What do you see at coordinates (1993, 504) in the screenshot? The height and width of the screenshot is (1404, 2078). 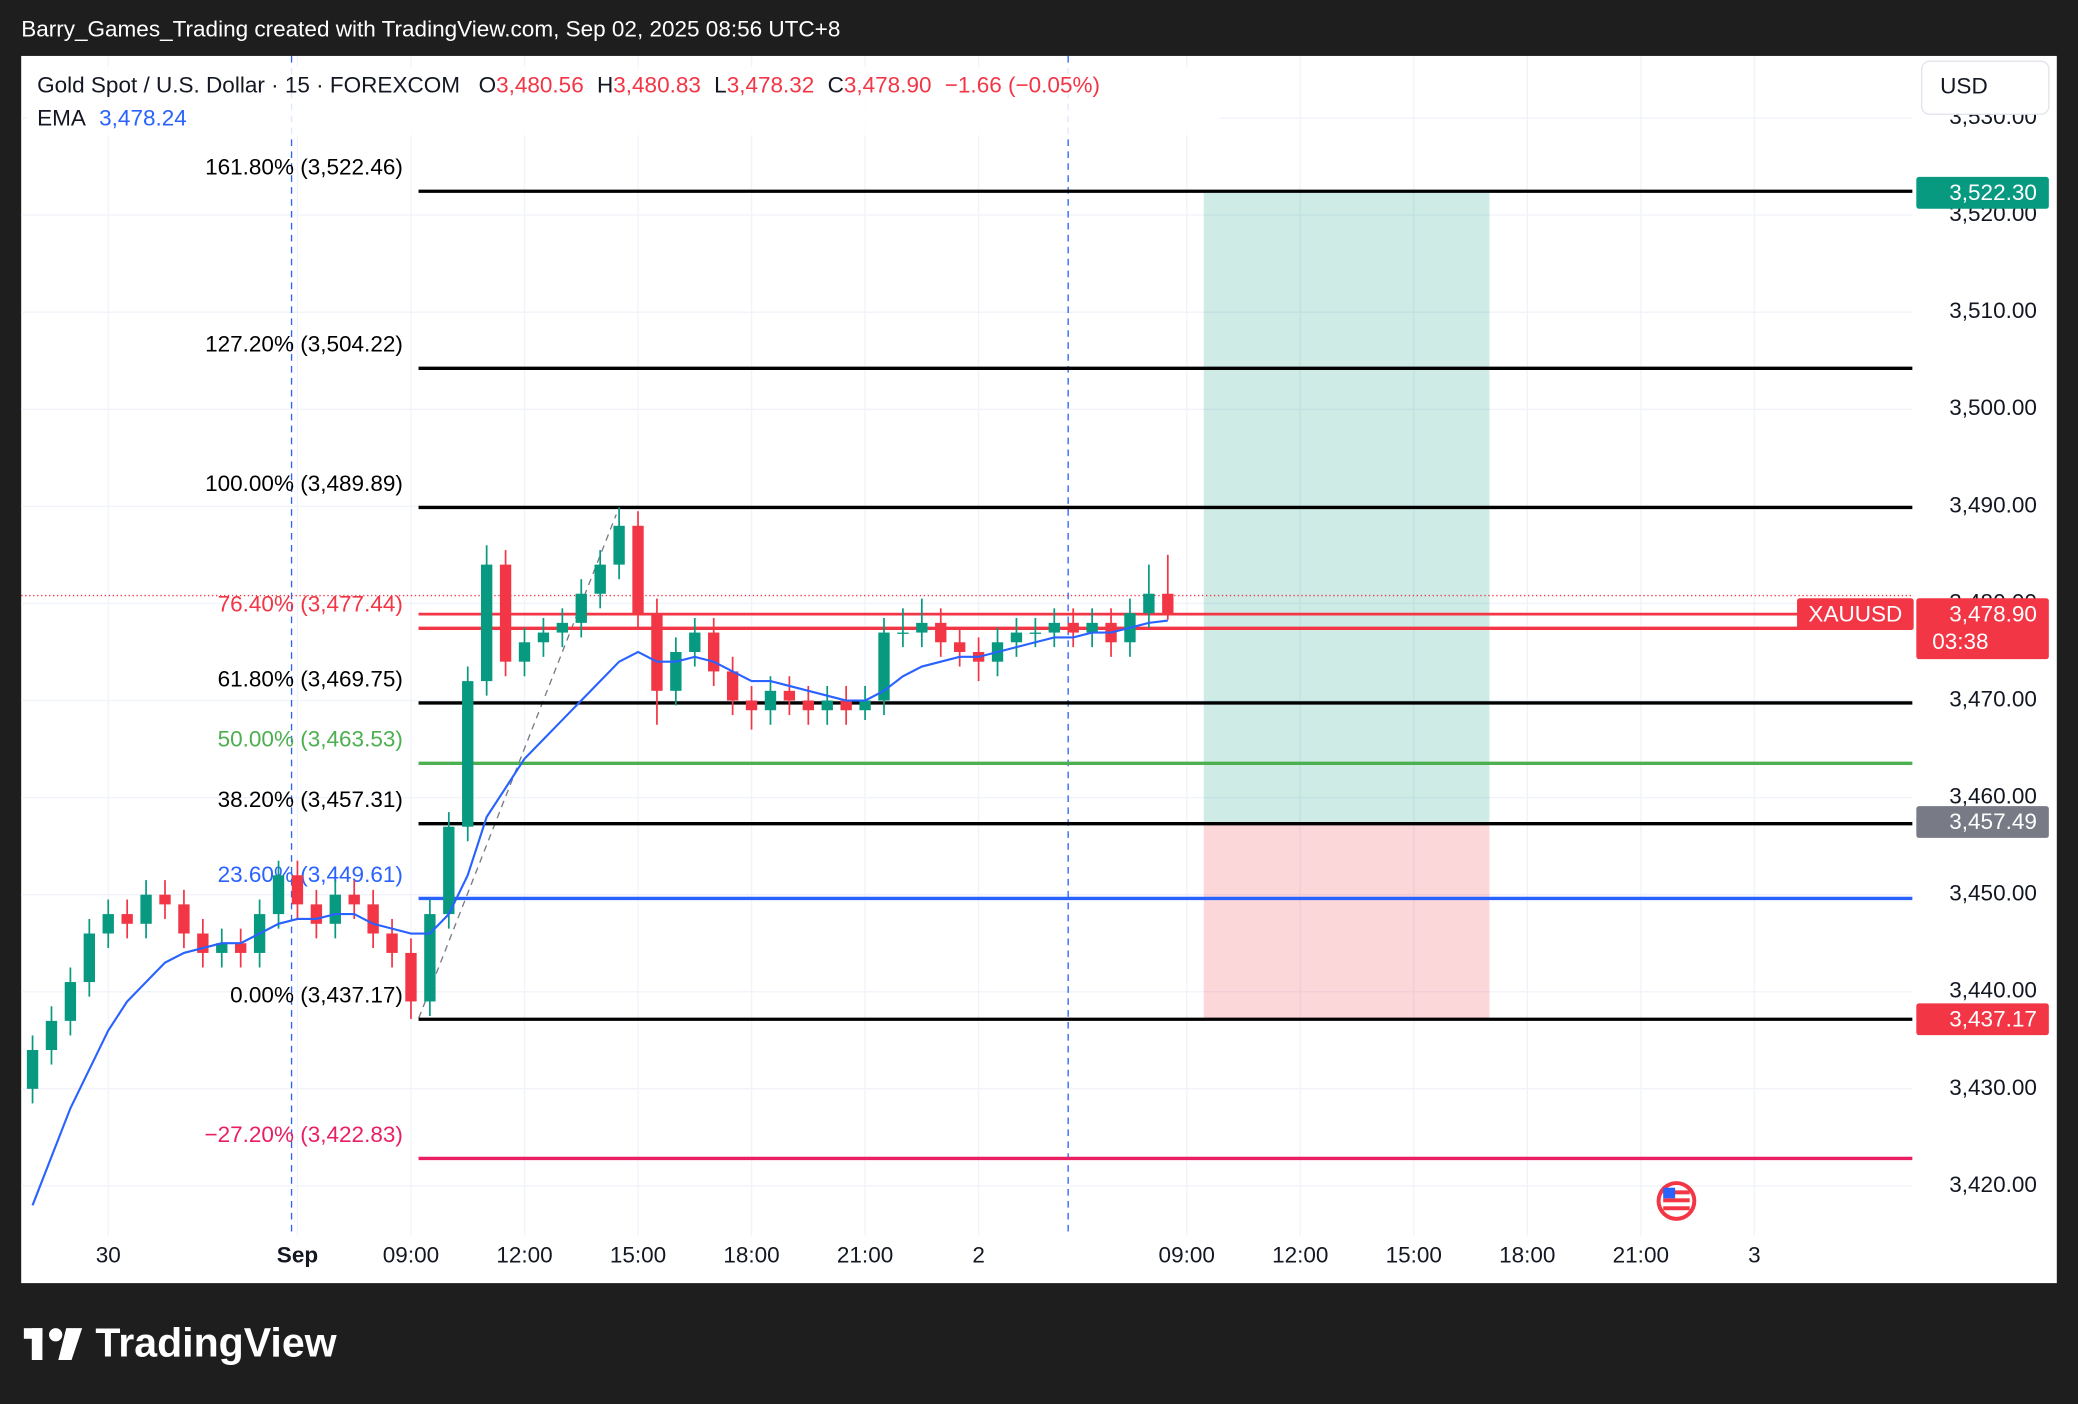 I see `y-tick-label: 3,490.00` at bounding box center [1993, 504].